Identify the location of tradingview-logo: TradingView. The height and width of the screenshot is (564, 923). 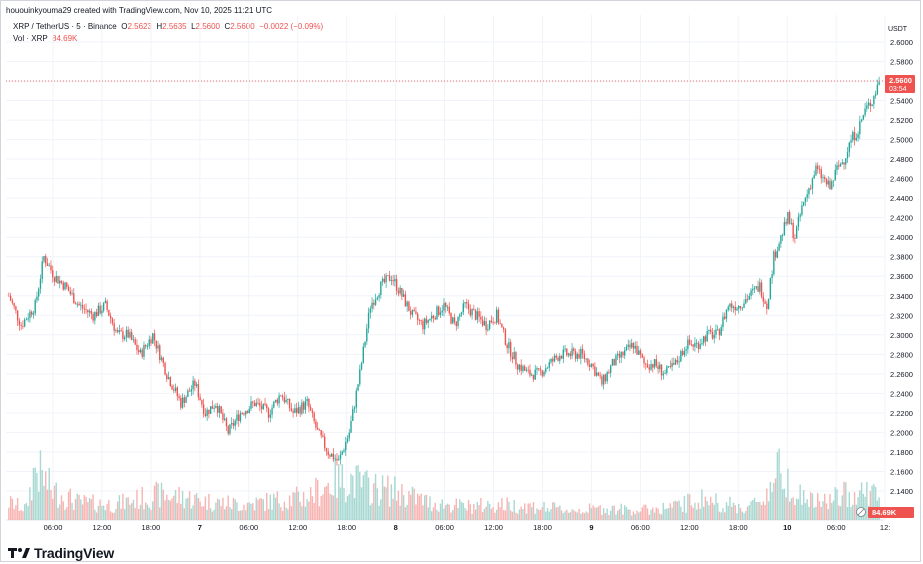
(61, 553).